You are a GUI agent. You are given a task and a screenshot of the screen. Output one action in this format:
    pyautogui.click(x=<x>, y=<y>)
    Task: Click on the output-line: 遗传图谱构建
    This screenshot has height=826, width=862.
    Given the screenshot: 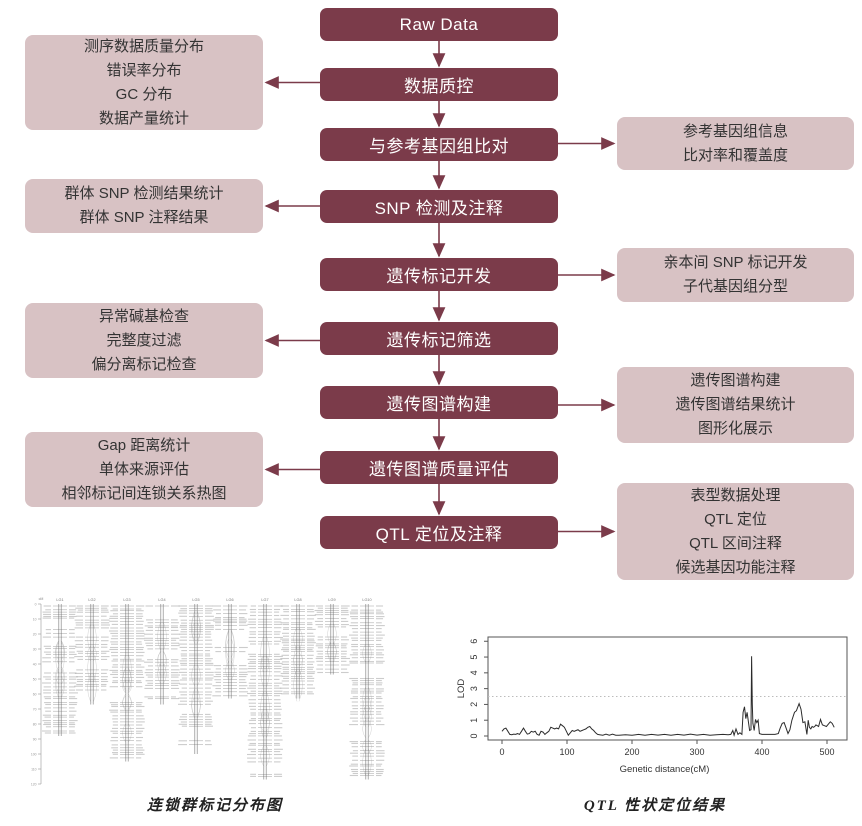 What is the action you would take?
    pyautogui.click(x=735, y=380)
    